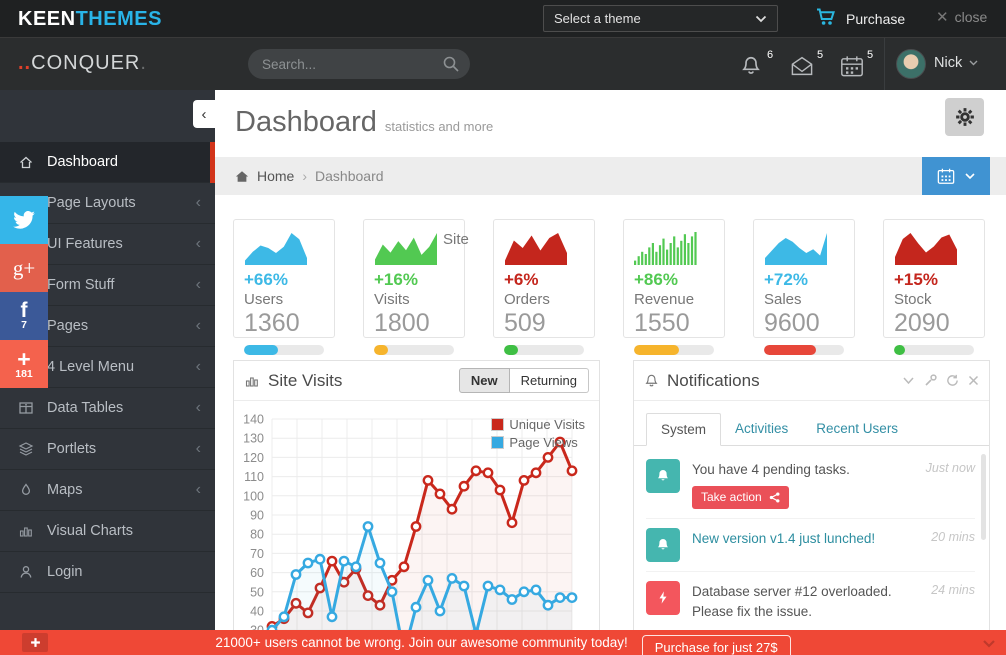 This screenshot has height=655, width=1006. Describe the element at coordinates (527, 299) in the screenshot. I see `stat-label: Orders` at that location.